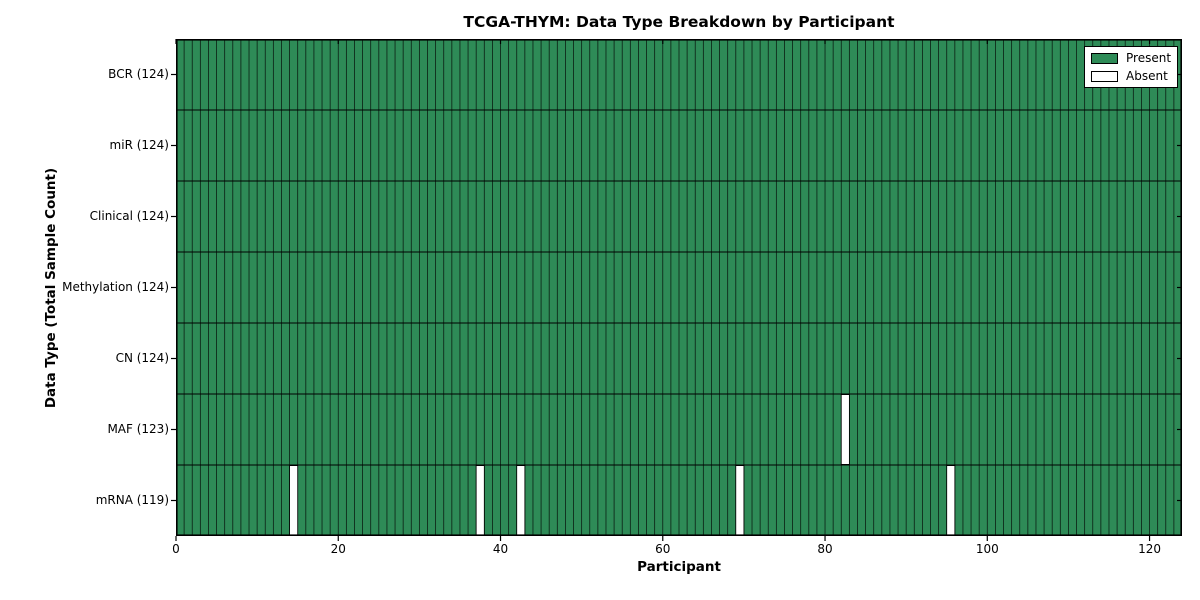 This screenshot has width=1200, height=600. Describe the element at coordinates (987, 549) in the screenshot. I see `x-tick-label-100: 100` at that location.